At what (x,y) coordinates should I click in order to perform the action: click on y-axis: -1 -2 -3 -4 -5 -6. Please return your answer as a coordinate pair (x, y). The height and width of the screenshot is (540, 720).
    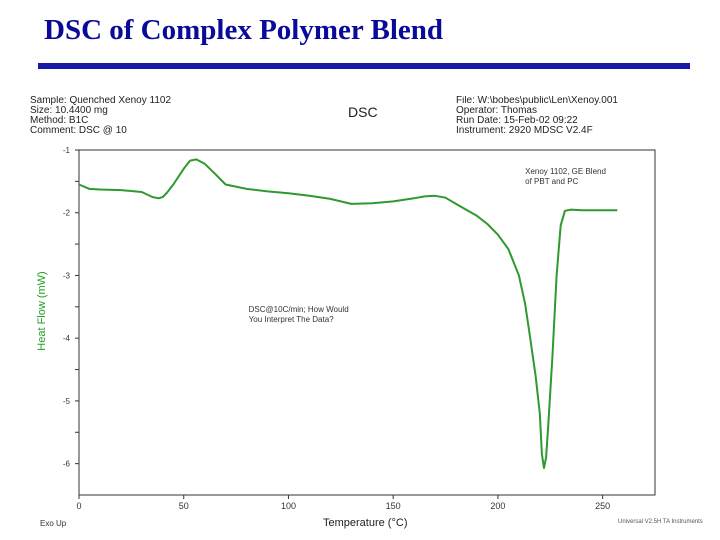
    Looking at the image, I should click on (71, 307).